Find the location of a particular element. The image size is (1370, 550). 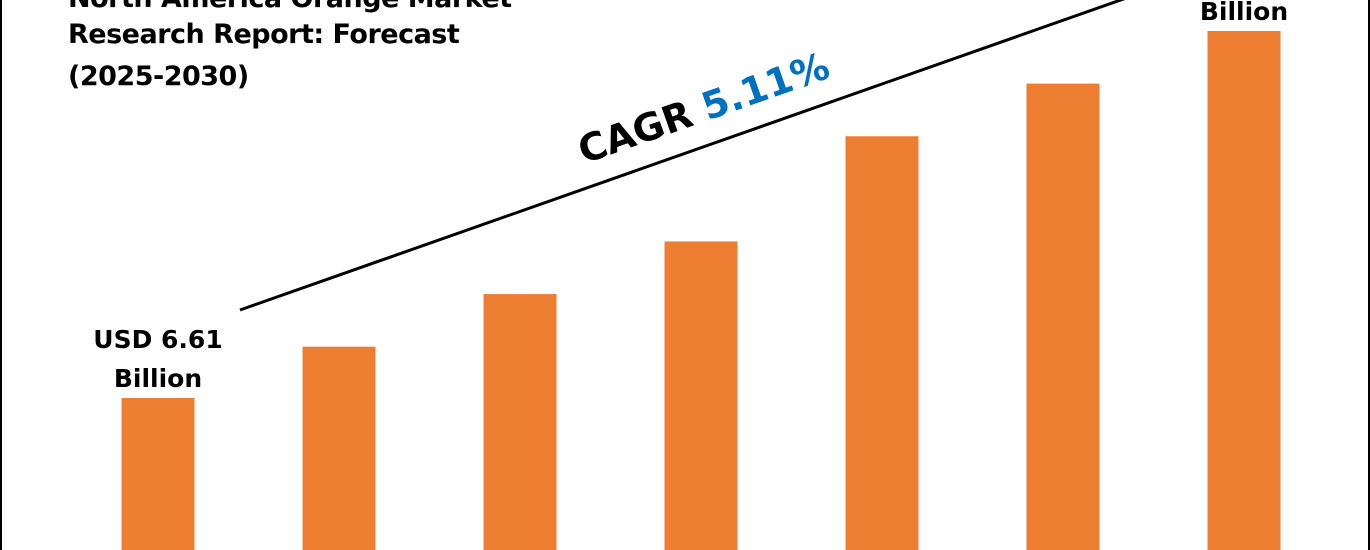

bar-2031 is located at coordinates (1244, 290).